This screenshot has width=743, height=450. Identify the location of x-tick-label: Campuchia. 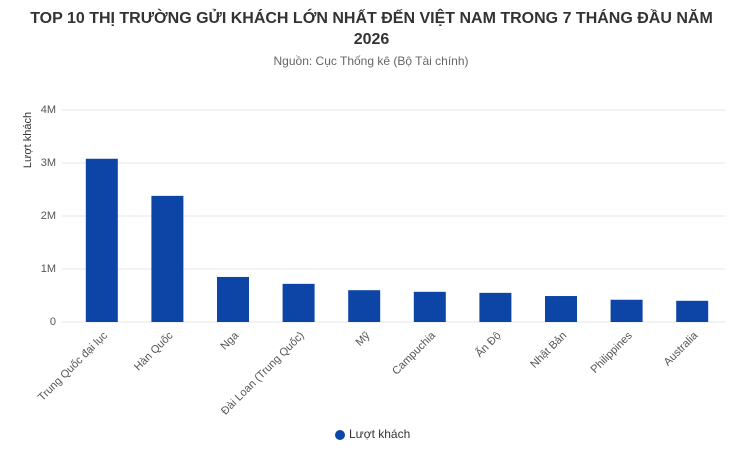
(414, 353).